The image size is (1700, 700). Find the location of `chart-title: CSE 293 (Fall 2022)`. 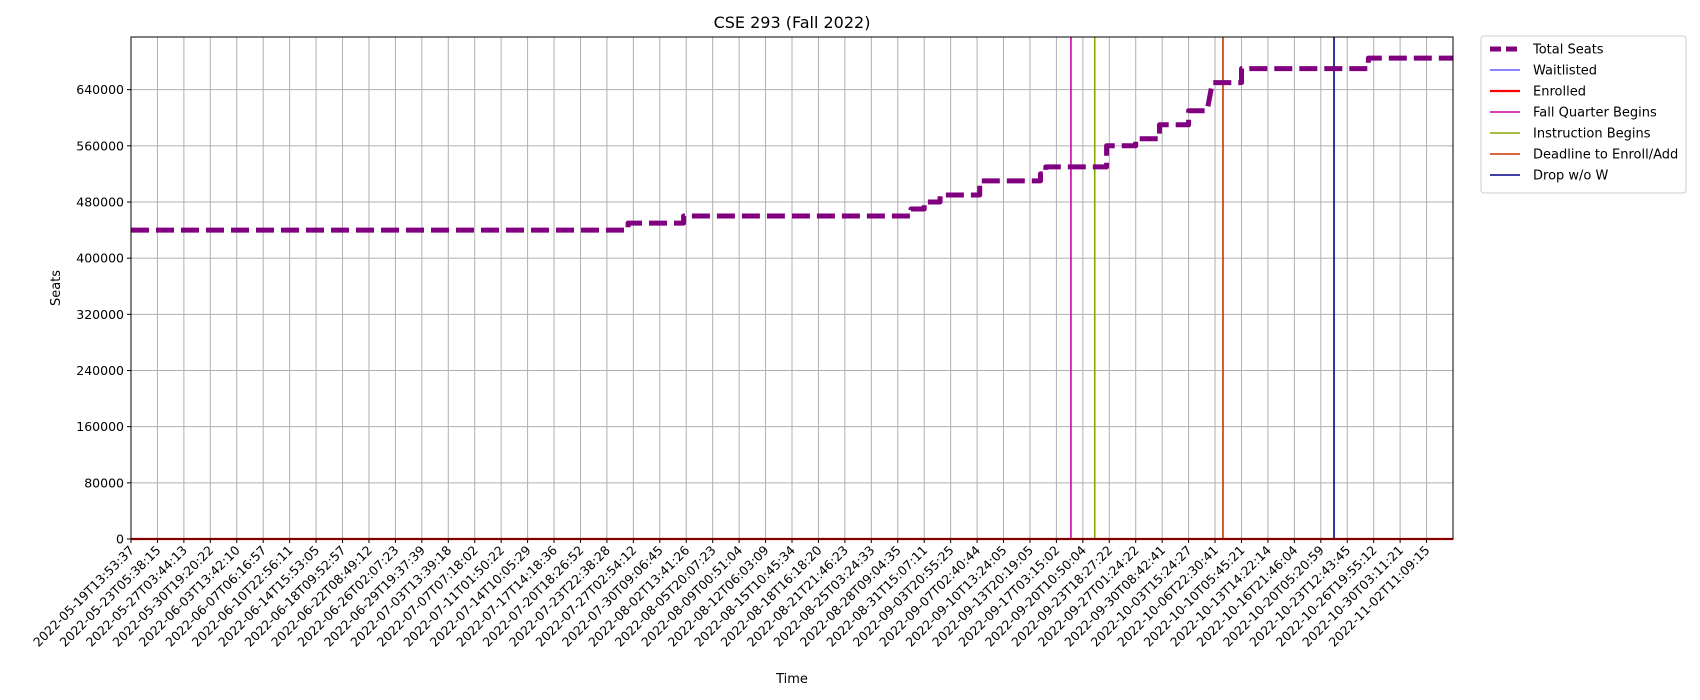

chart-title: CSE 293 (Fall 2022) is located at coordinates (792, 22).